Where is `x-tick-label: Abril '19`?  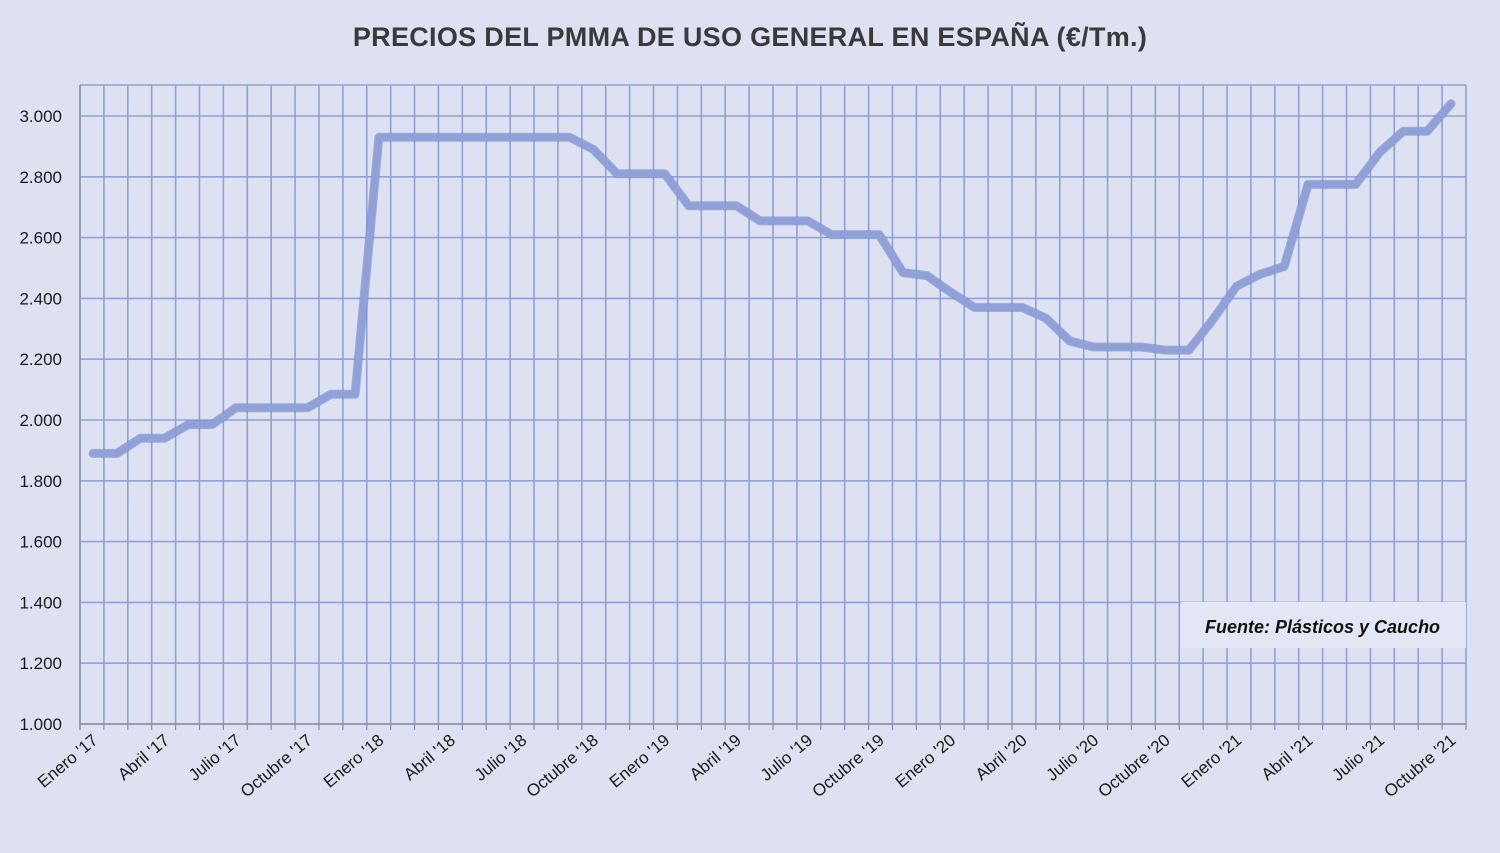 x-tick-label: Abril '19 is located at coordinates (715, 758).